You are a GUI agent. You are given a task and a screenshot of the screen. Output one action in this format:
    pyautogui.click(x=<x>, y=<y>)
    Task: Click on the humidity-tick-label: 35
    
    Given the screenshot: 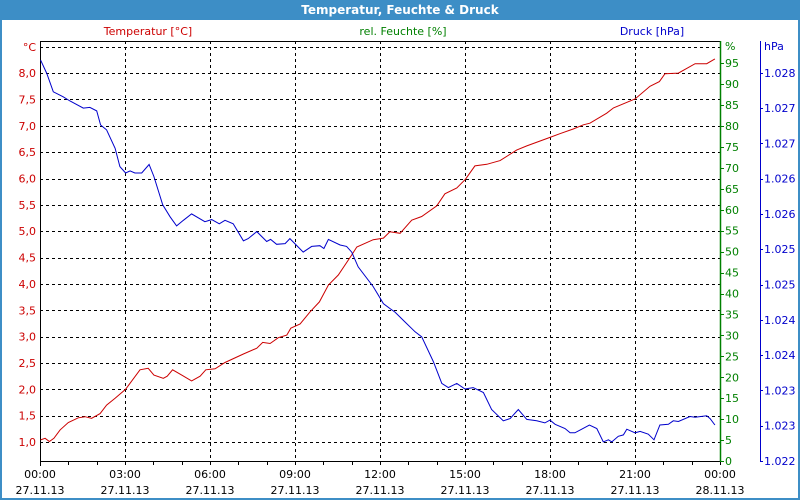 What is the action you would take?
    pyautogui.click(x=732, y=314)
    